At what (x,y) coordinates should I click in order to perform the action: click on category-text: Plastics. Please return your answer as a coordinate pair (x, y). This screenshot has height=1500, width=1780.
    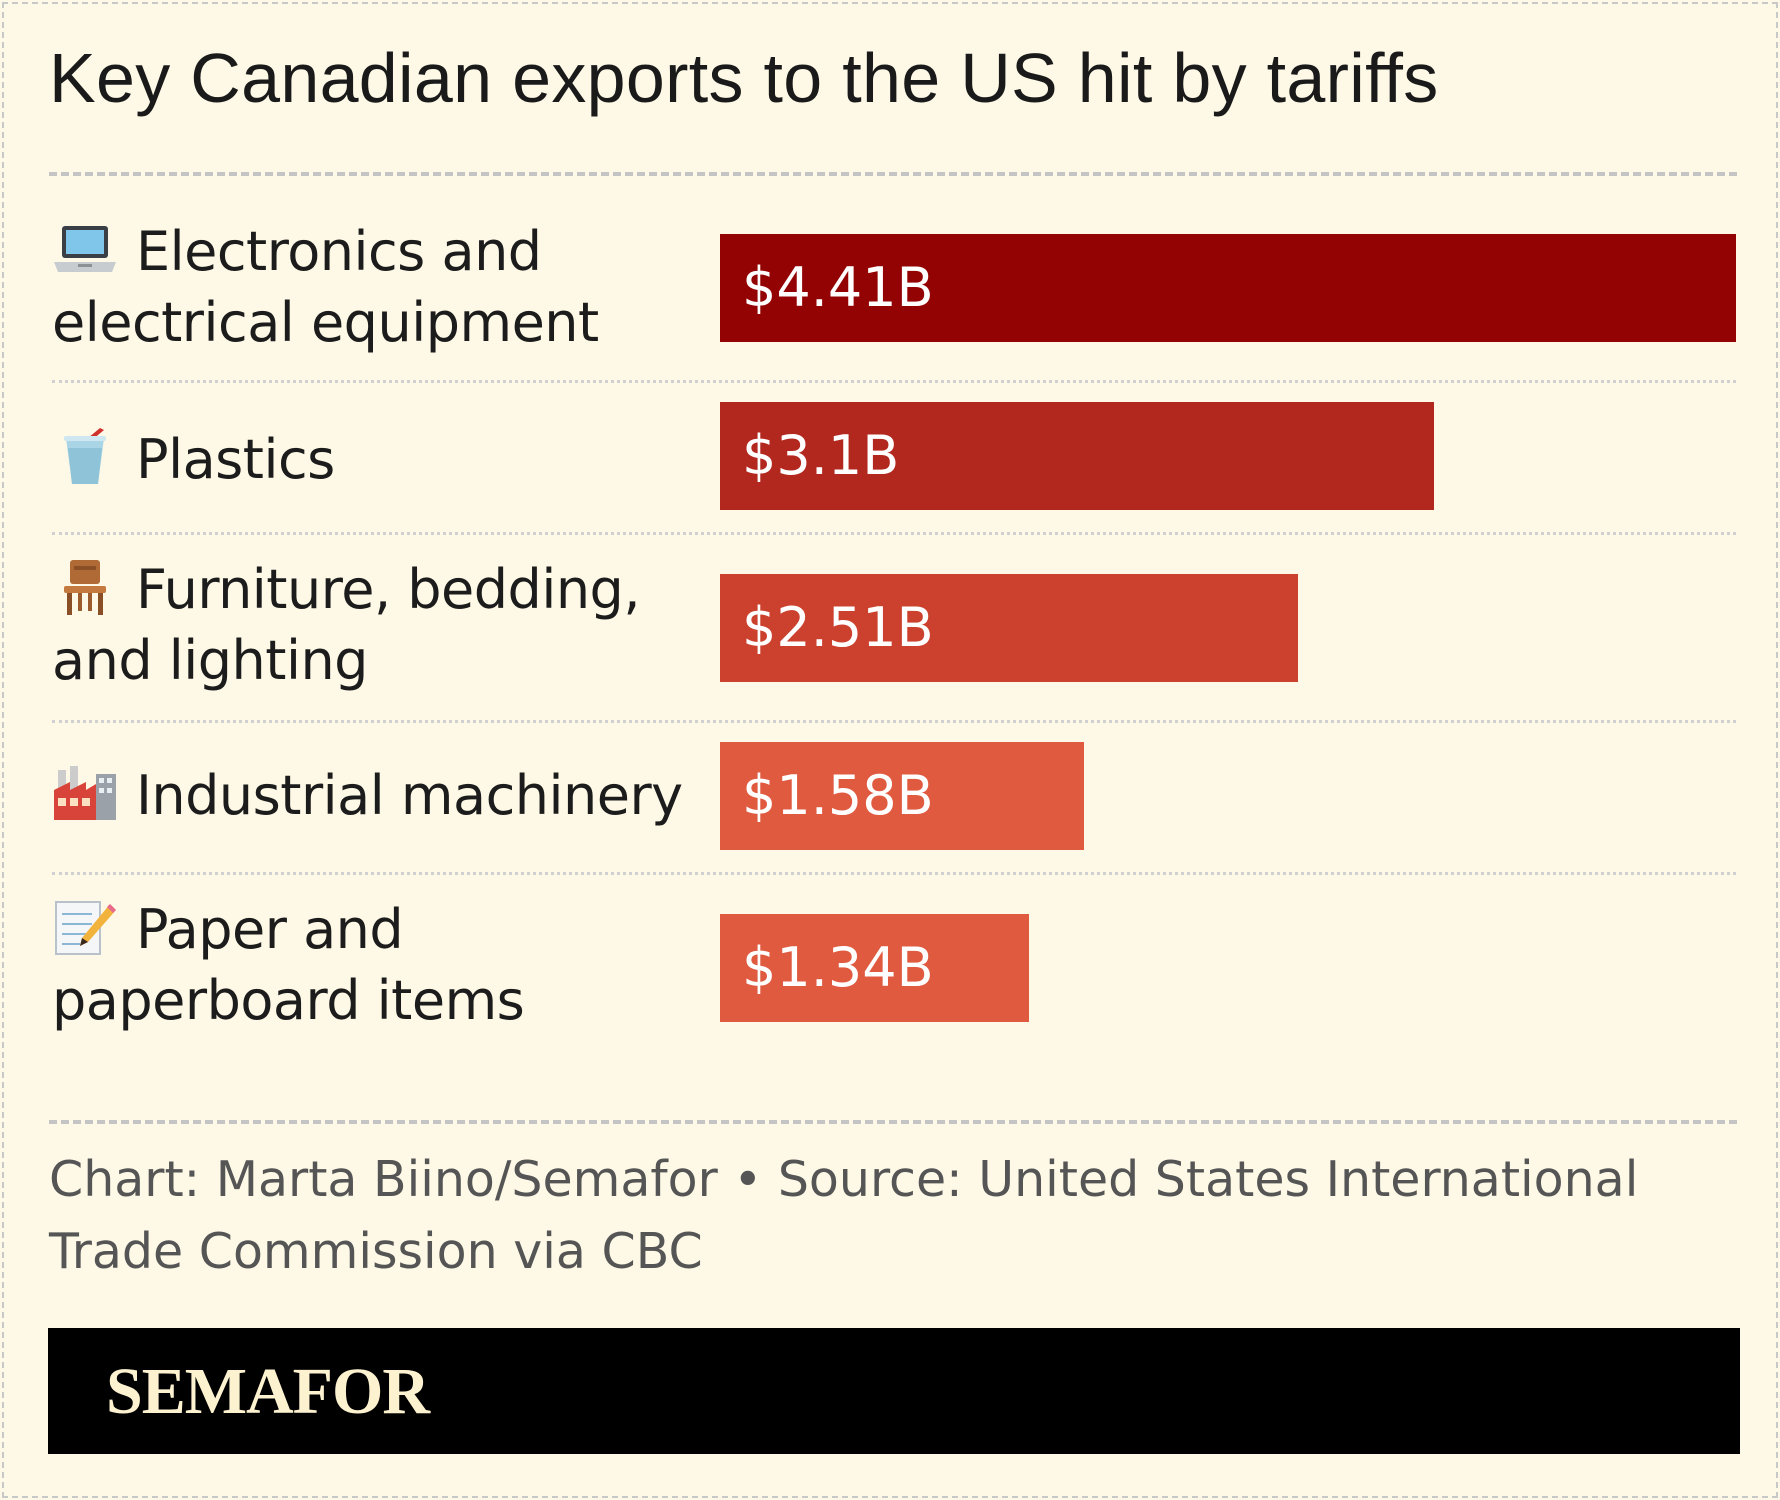
    Looking at the image, I should click on (235, 459).